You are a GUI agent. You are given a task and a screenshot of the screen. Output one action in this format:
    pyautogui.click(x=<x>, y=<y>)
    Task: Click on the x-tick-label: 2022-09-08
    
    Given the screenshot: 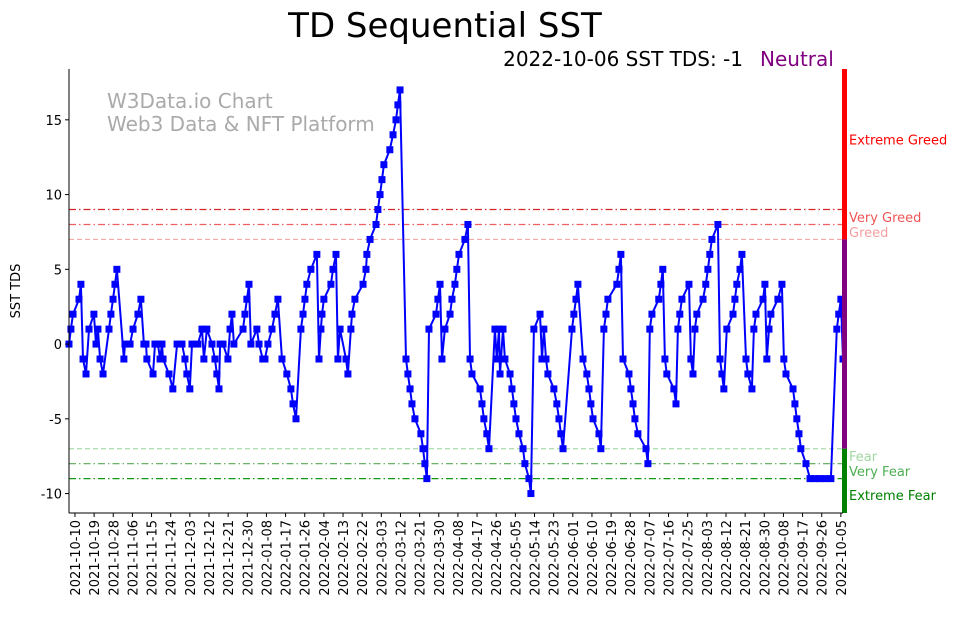 What is the action you would take?
    pyautogui.click(x=784, y=558)
    